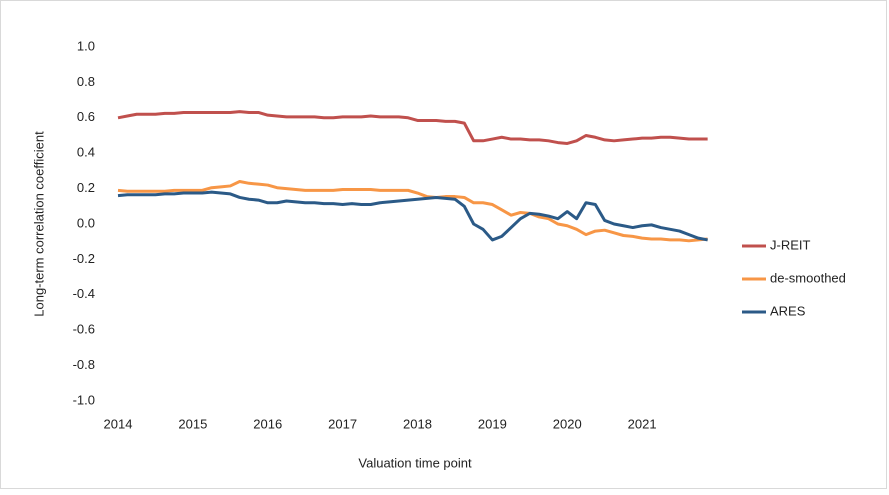 Image resolution: width=889 pixels, height=495 pixels. What do you see at coordinates (86, 81) in the screenshot?
I see `y-tick-label: 0.8` at bounding box center [86, 81].